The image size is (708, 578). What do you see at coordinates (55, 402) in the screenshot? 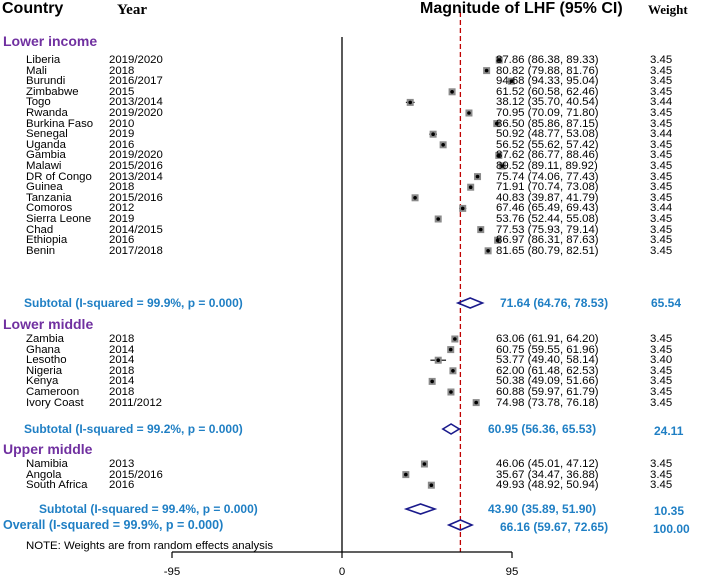
I see `study-country: Ivory Coast` at bounding box center [55, 402].